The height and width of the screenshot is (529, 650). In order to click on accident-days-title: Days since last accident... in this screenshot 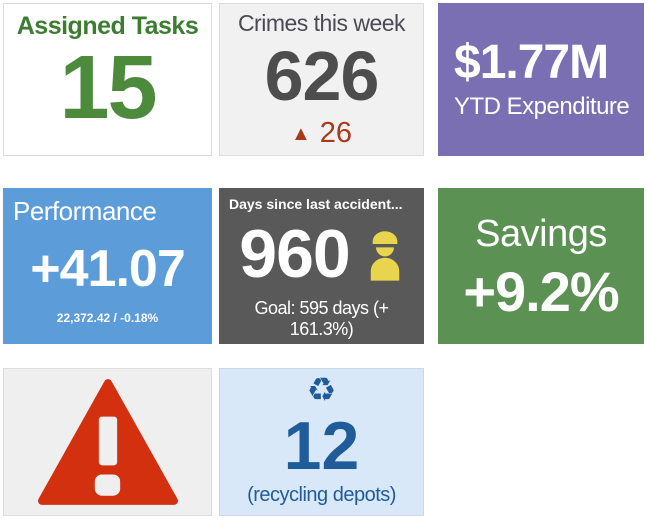, I will do `click(316, 204)`.